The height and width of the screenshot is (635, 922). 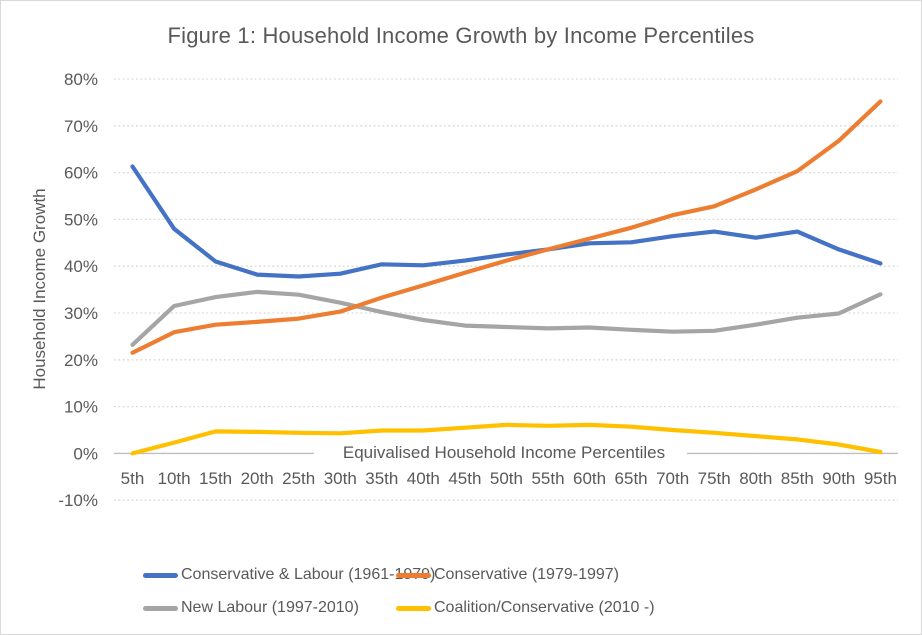 I want to click on x-tick-label: 25th, so click(x=298, y=478).